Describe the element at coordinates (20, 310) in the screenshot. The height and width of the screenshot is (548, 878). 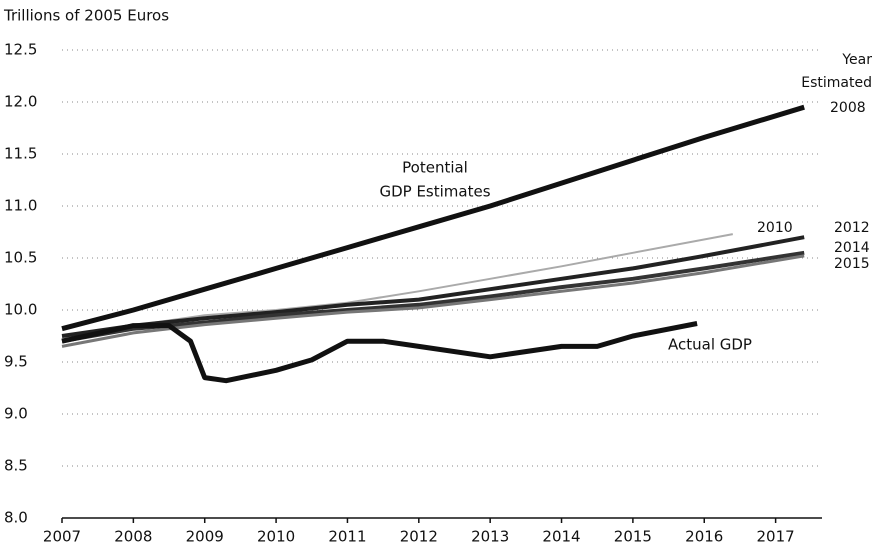
I see `y-tick-label: 10.0` at that location.